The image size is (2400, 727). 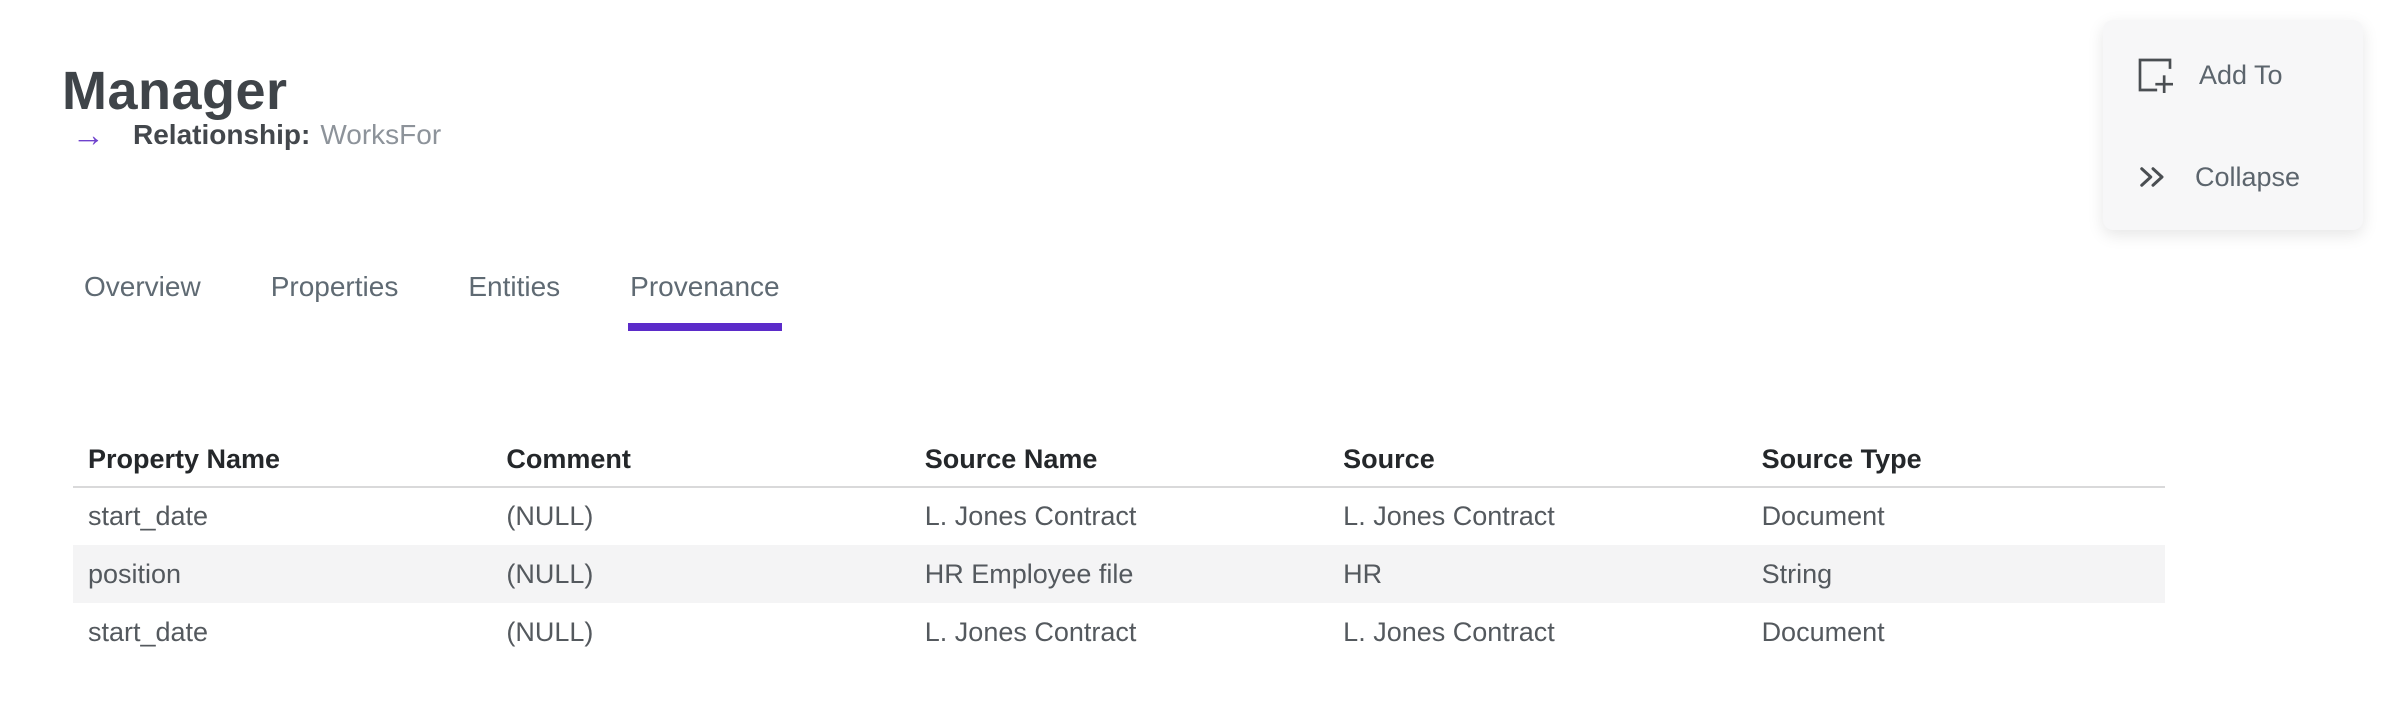 What do you see at coordinates (175, 91) in the screenshot?
I see `page-title: Manager` at bounding box center [175, 91].